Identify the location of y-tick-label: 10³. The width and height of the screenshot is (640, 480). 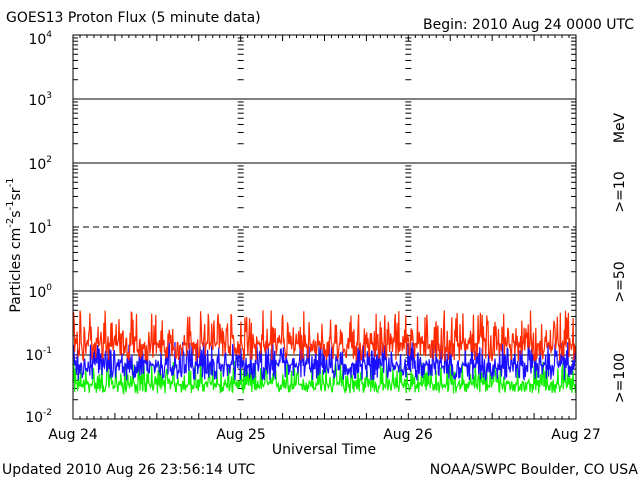
(40, 100).